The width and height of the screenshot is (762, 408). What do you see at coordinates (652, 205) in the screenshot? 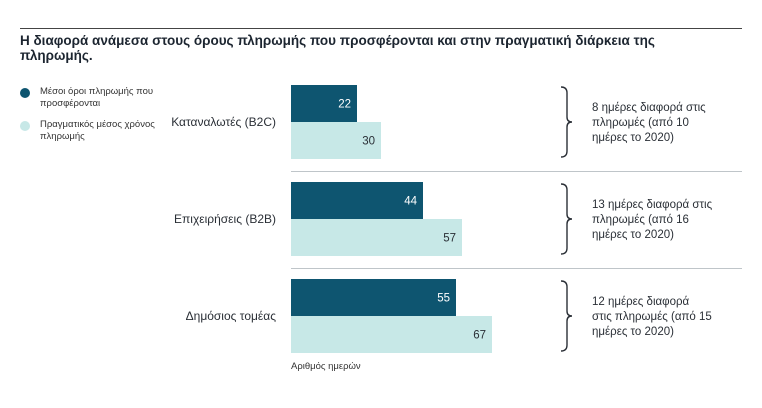
I see `annotation-line: 13 ημέρες διαφορά στις` at bounding box center [652, 205].